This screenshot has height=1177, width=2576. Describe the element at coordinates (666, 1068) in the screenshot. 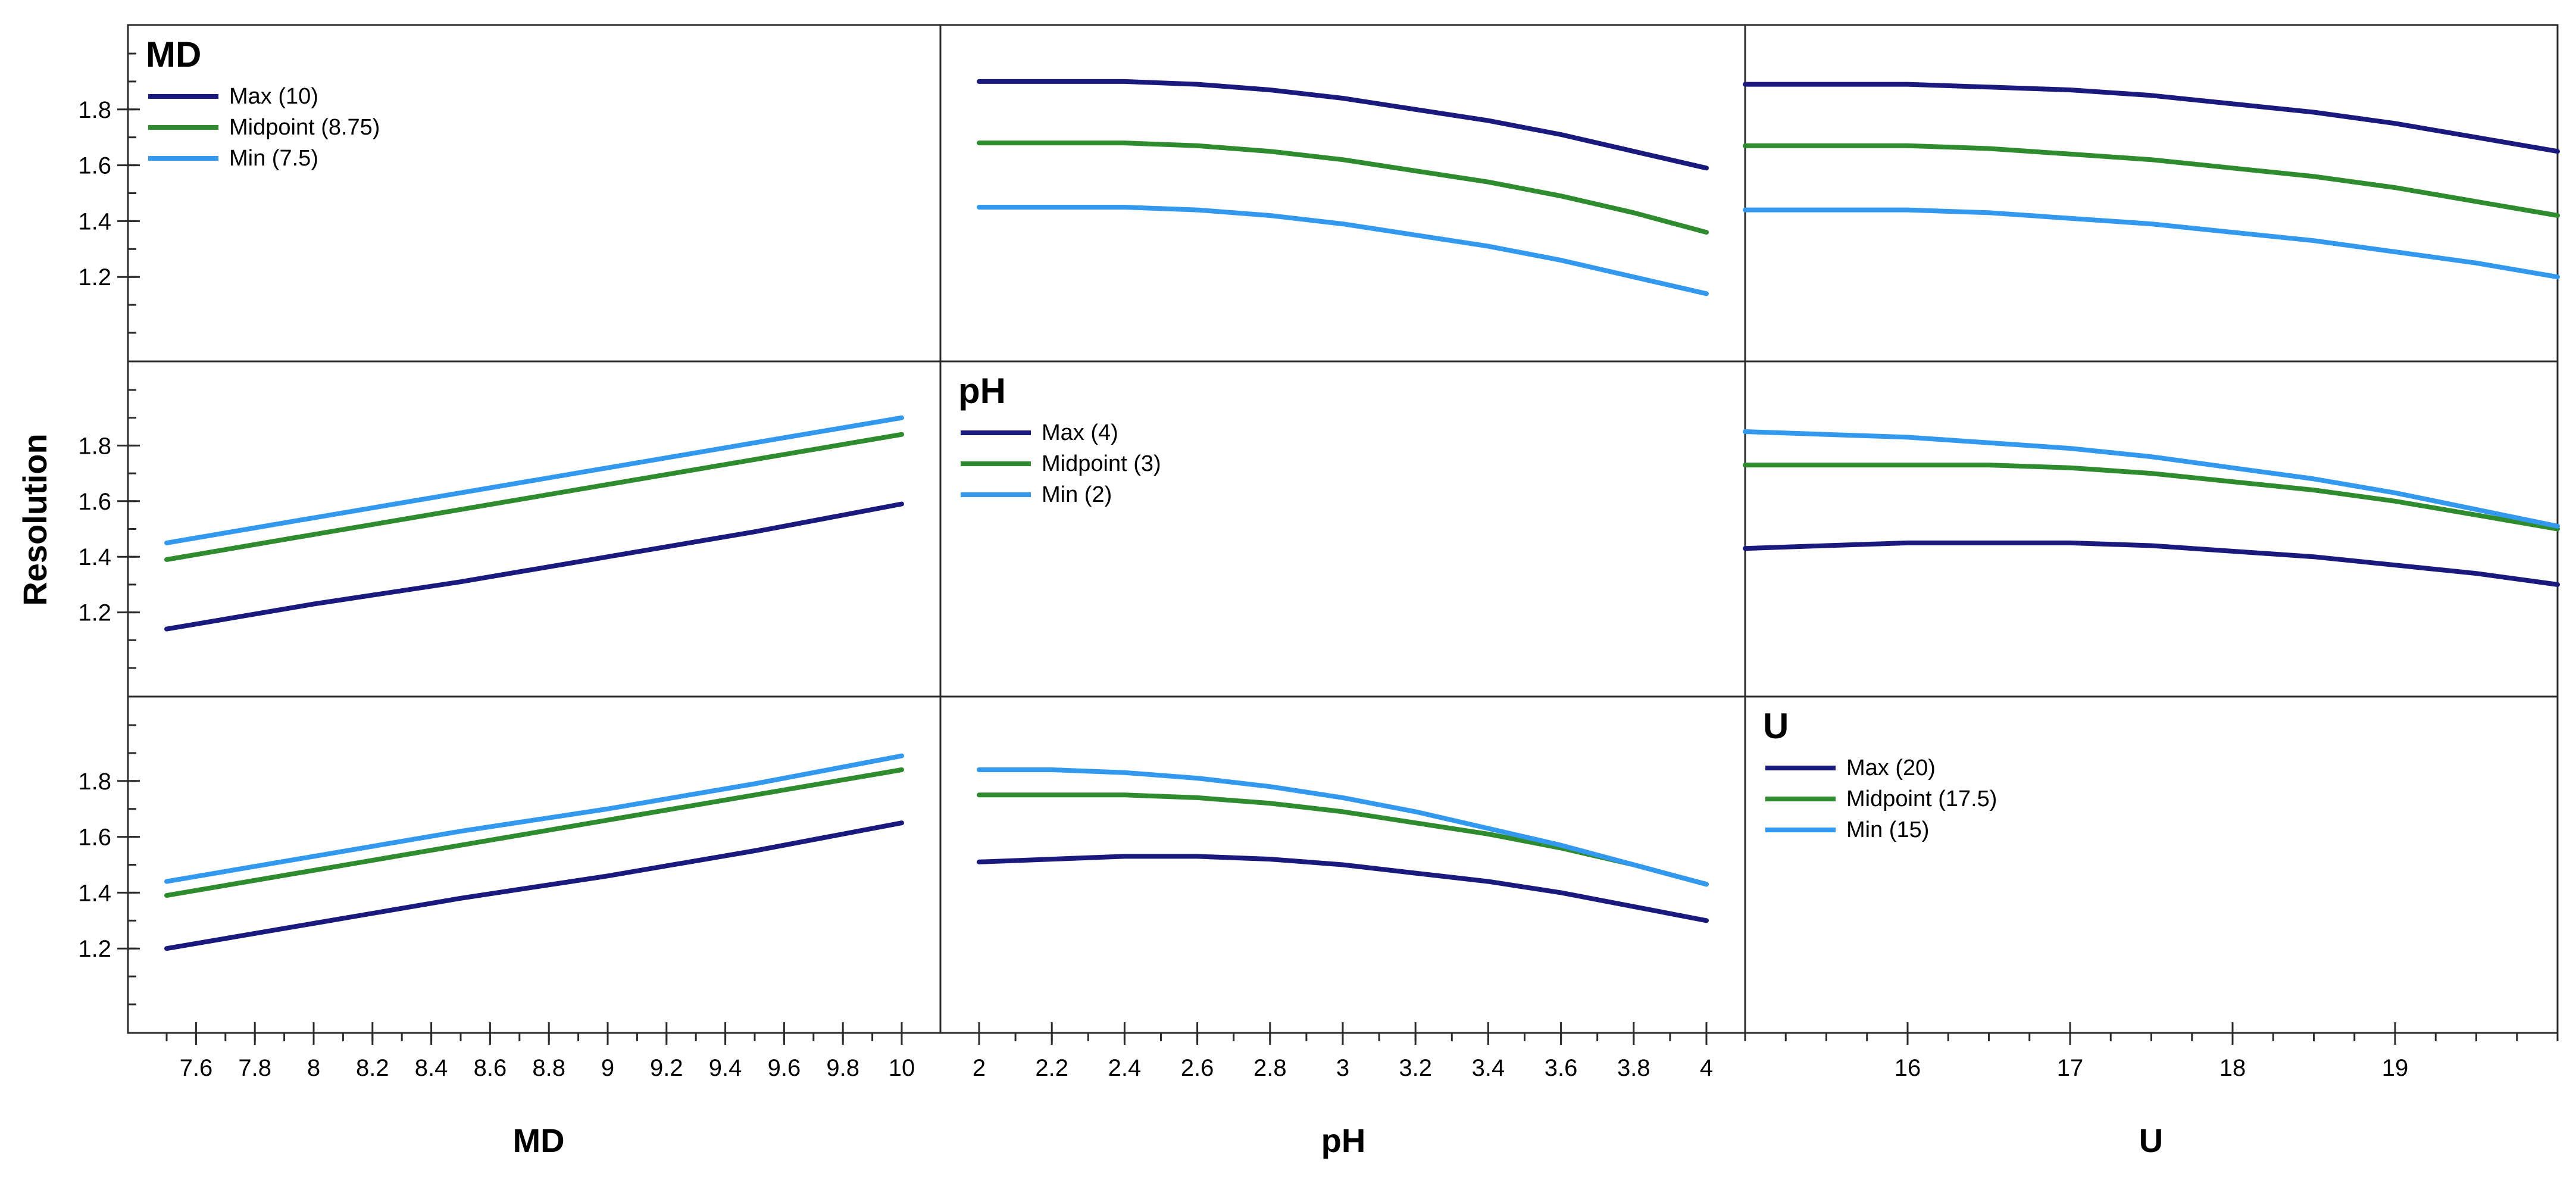

I see `x-tick-label: 9.2` at that location.